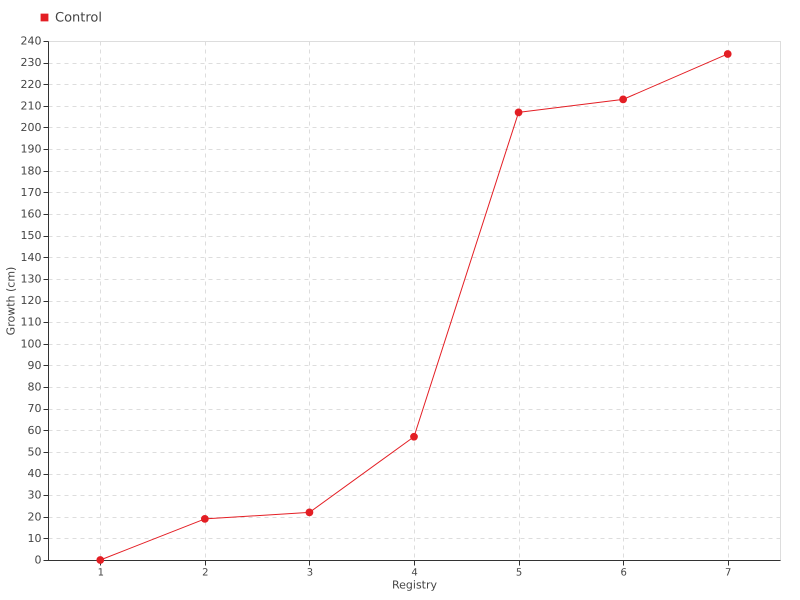  I want to click on y-axis-title: Growth (cm), so click(11, 301).